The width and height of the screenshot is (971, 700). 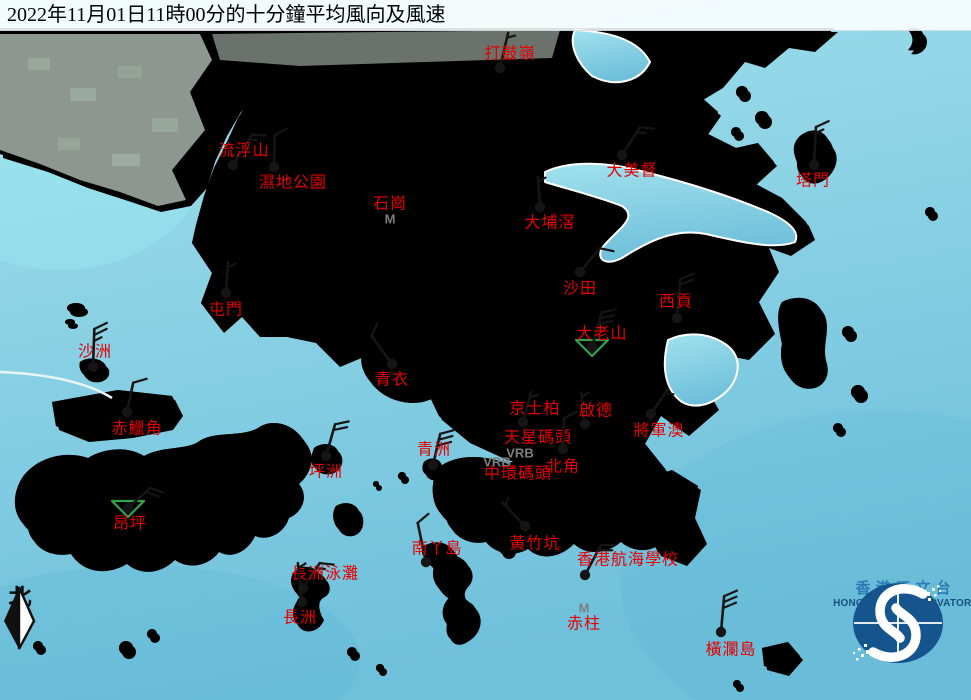 What do you see at coordinates (534, 544) in the screenshot?
I see `station-label: 黃竹坑` at bounding box center [534, 544].